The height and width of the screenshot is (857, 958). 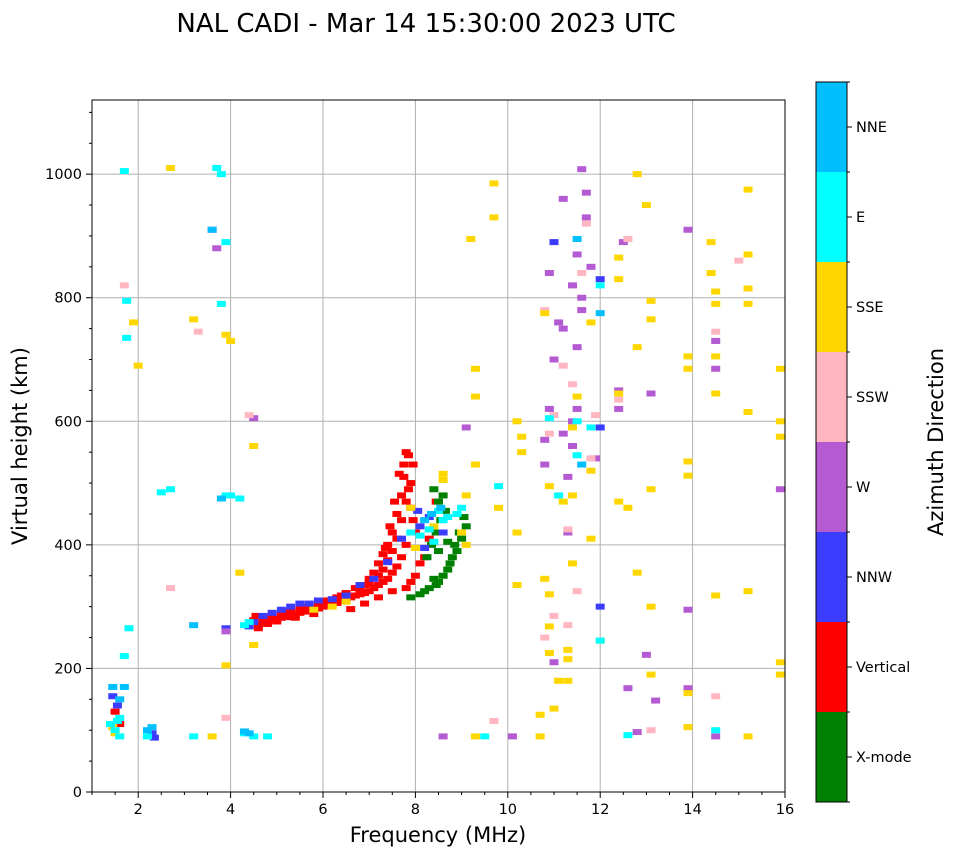 I want to click on x-tick-label: 2, so click(x=138, y=810).